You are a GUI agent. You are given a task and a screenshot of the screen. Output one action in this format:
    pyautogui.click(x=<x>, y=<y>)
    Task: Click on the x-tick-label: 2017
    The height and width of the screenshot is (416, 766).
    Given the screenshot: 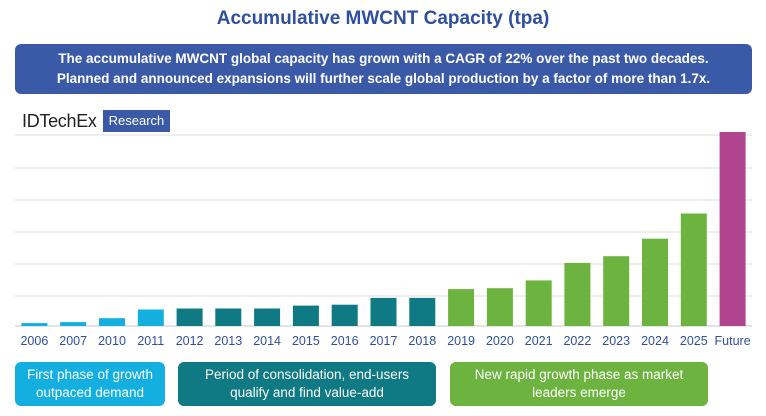 What is the action you would take?
    pyautogui.click(x=384, y=341)
    